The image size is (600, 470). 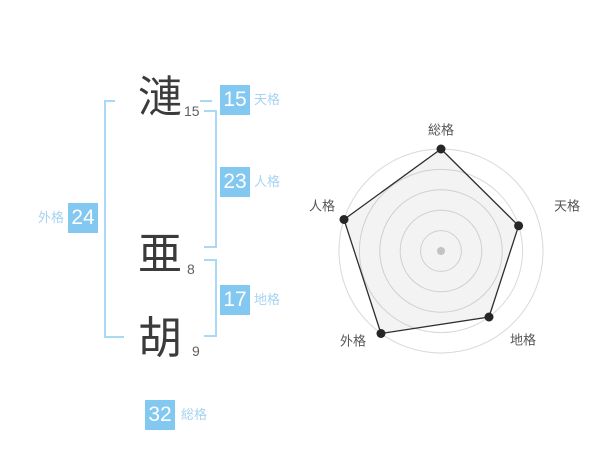 What do you see at coordinates (160, 338) in the screenshot?
I see `name-char-3: 胡` at bounding box center [160, 338].